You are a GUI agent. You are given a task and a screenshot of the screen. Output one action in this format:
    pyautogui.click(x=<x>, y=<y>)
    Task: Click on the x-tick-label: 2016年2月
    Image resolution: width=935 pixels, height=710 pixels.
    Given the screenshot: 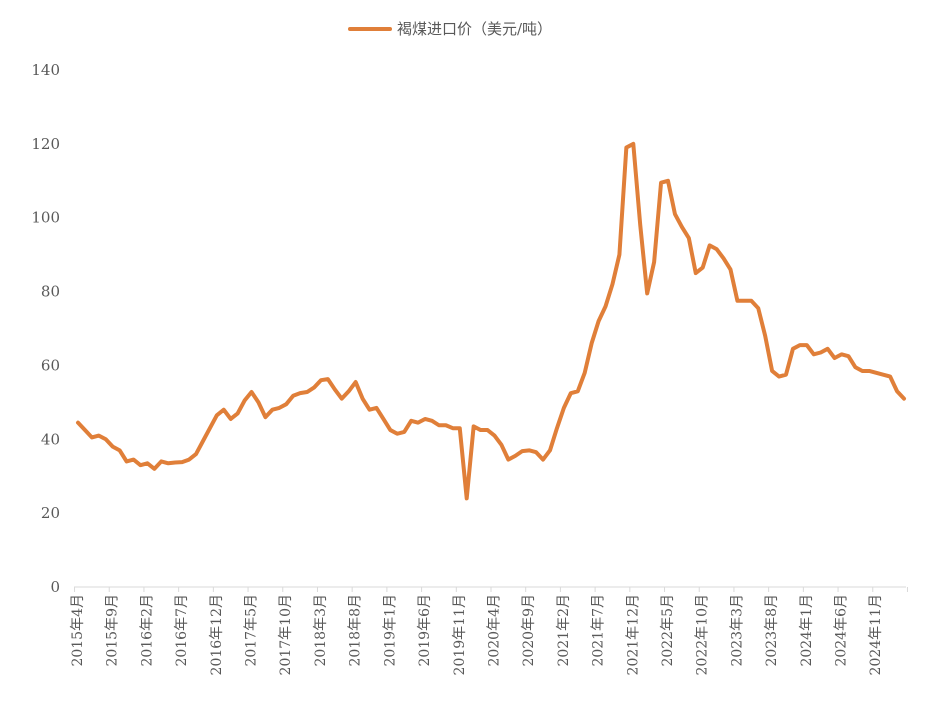 What is the action you would take?
    pyautogui.click(x=147, y=630)
    